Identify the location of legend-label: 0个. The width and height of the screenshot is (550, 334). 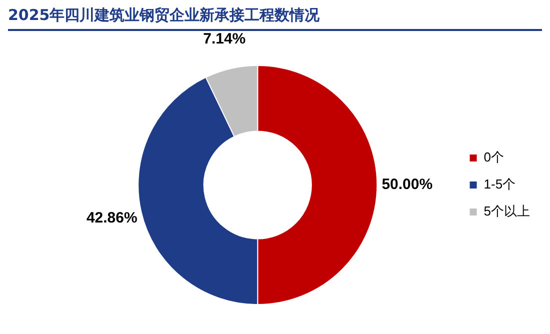
(494, 157).